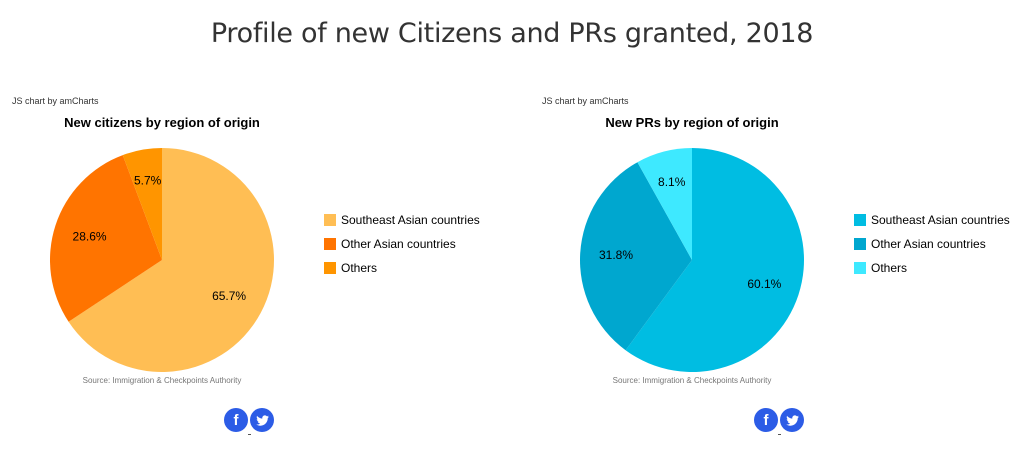 Image resolution: width=1024 pixels, height=450 pixels. I want to click on slice-value-label: 5.7%, so click(148, 181).